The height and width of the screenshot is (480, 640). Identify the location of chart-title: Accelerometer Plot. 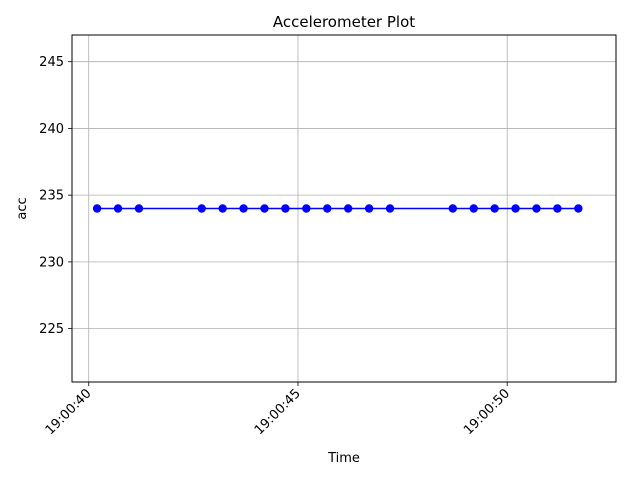
(344, 22).